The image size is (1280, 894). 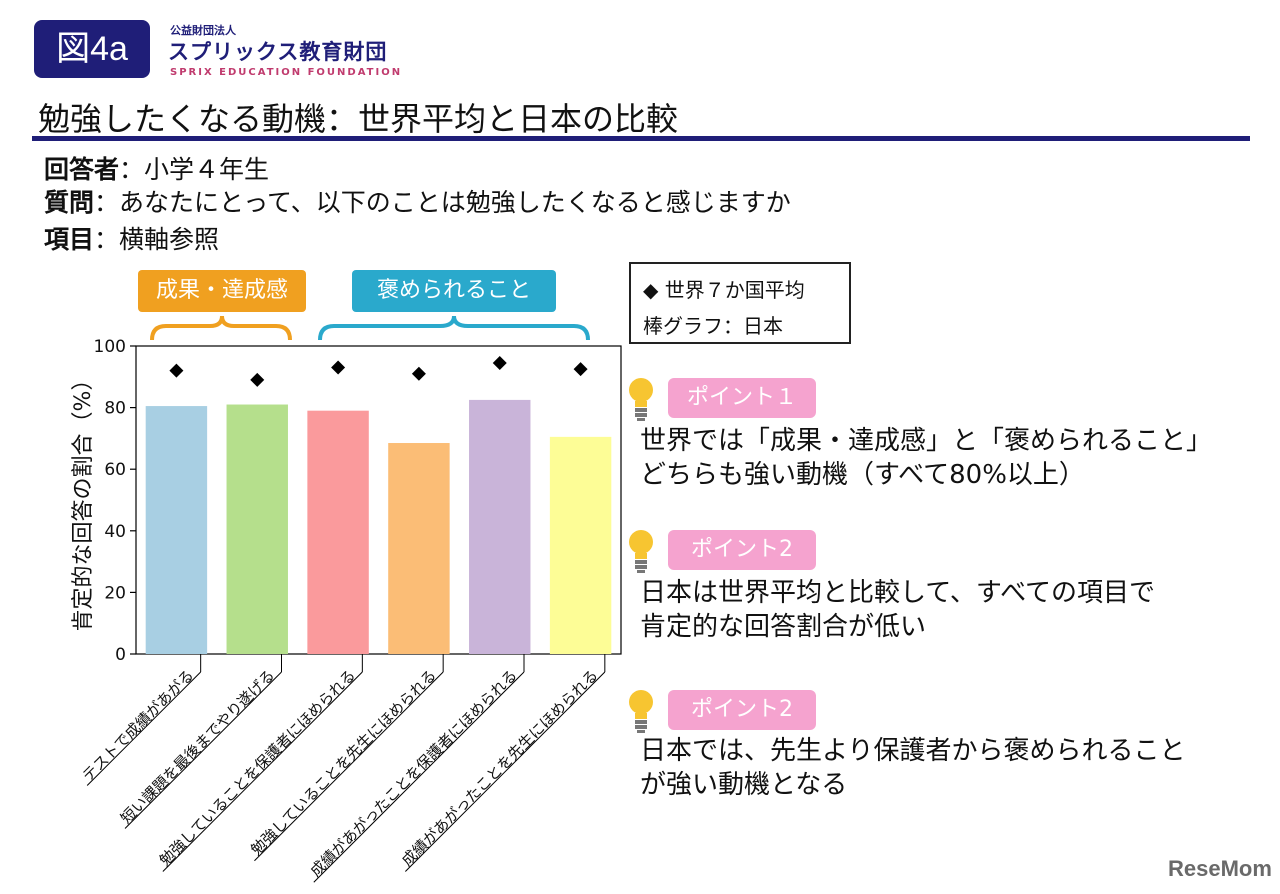 What do you see at coordinates (115, 593) in the screenshot?
I see `y-tick-label: 20` at bounding box center [115, 593].